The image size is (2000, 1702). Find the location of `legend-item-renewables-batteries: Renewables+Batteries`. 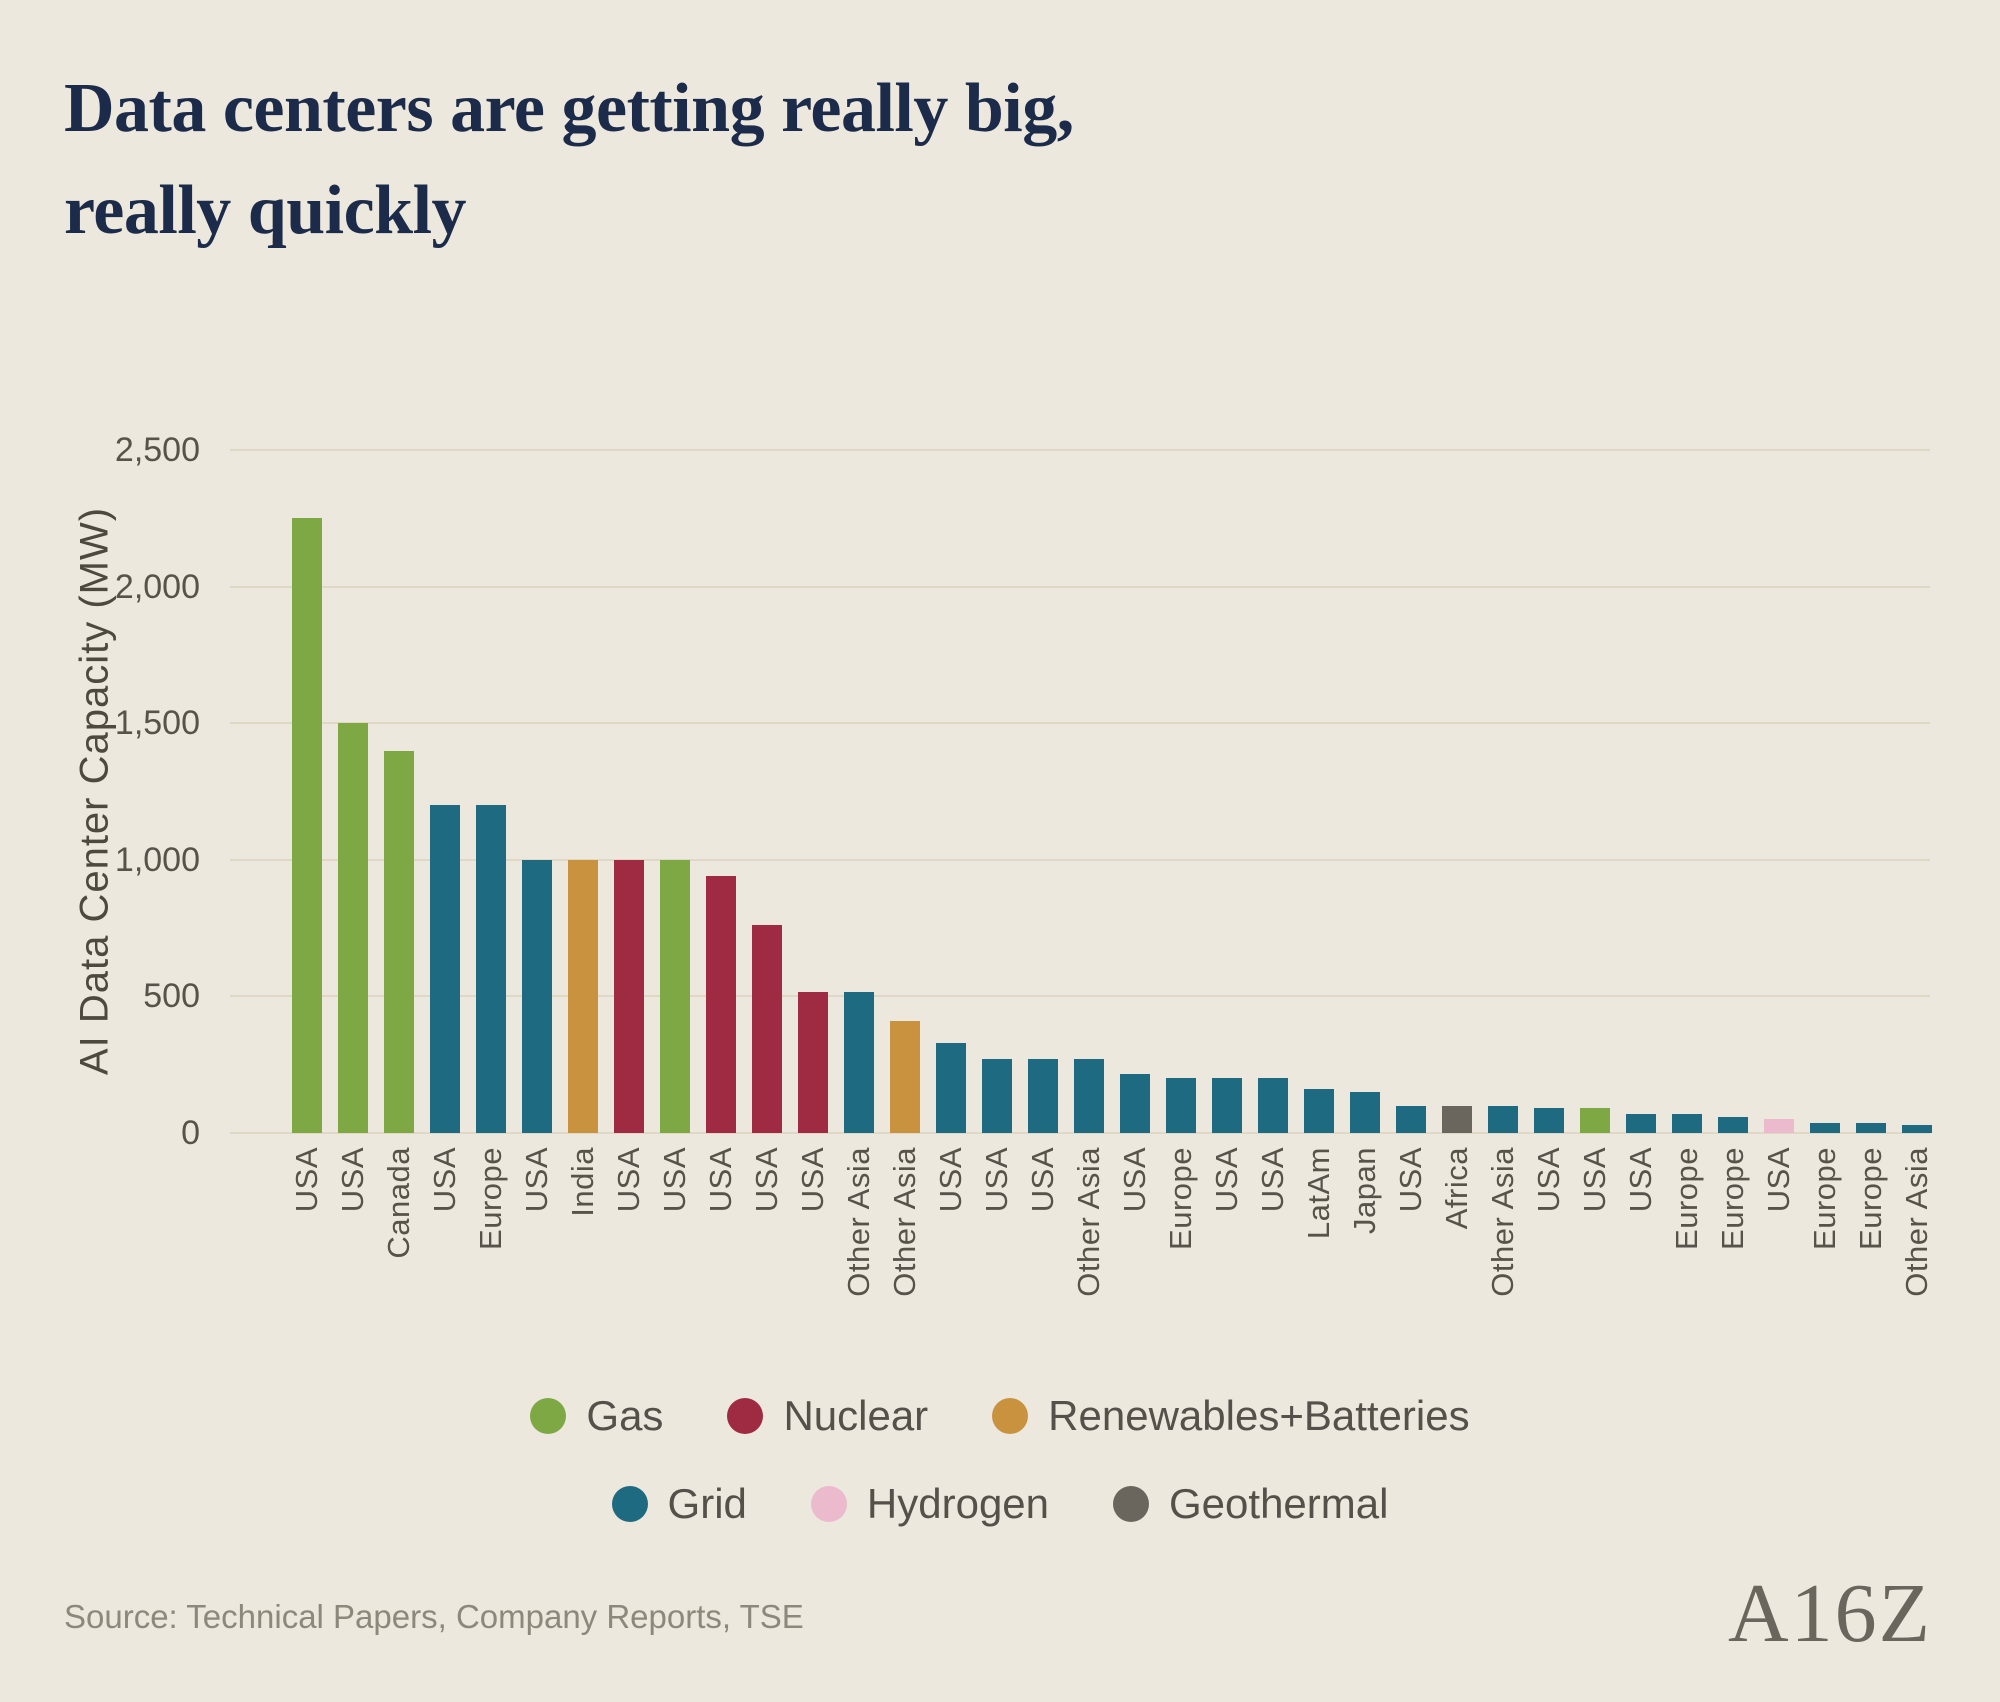

legend-item-renewables-batteries: Renewables+Batteries is located at coordinates (1231, 1416).